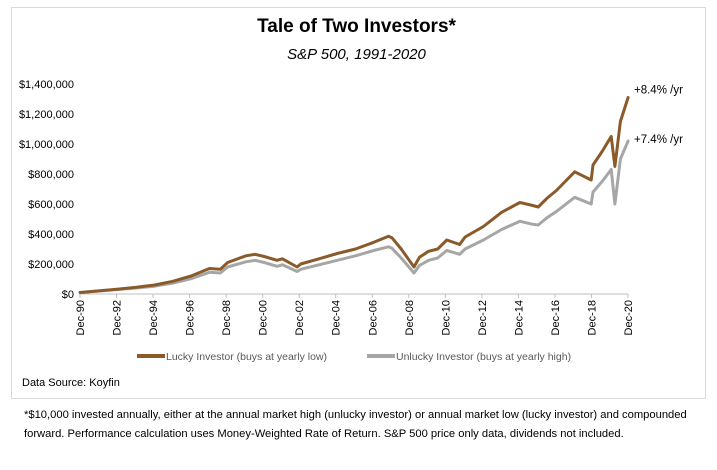 Image resolution: width=717 pixels, height=470 pixels. Describe the element at coordinates (629, 317) in the screenshot. I see `x-tick-label: Dec-20` at that location.